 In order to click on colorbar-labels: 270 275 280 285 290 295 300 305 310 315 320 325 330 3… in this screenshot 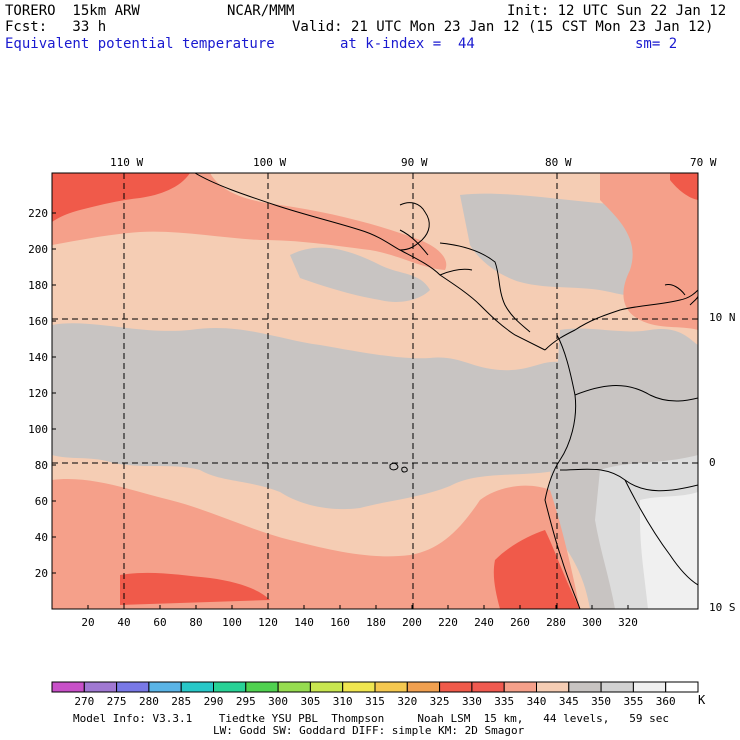, I will do `click(374, 701)`.